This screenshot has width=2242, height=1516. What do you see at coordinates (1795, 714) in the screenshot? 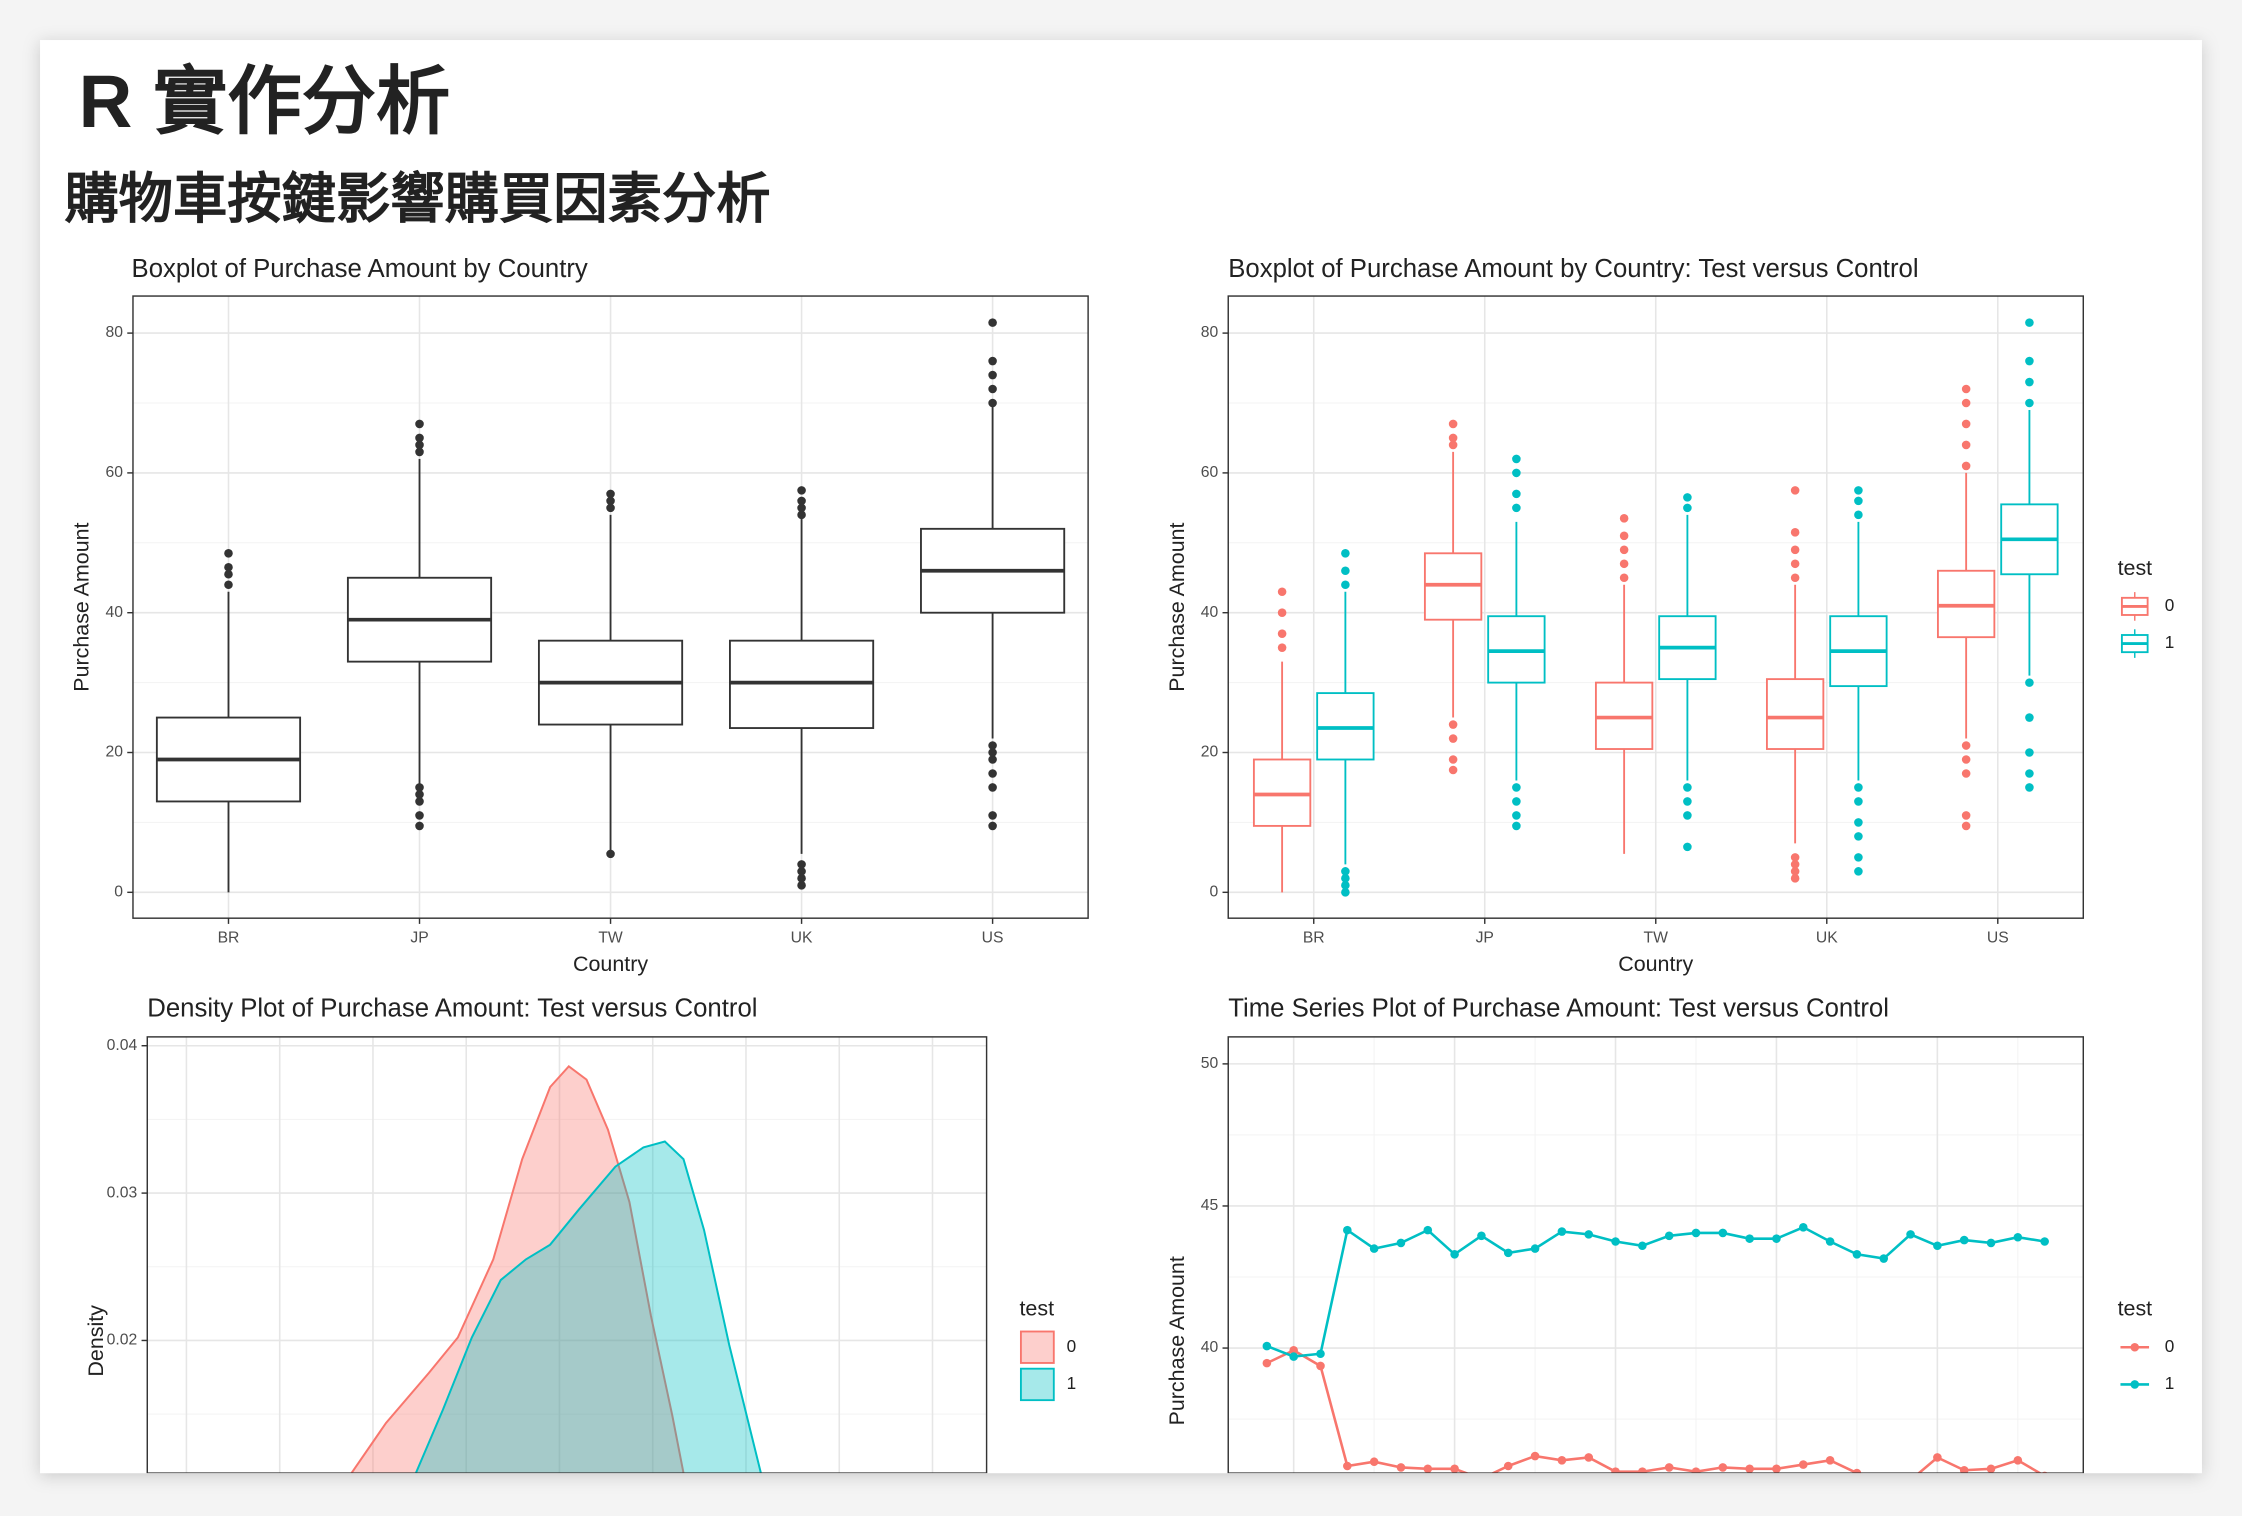
I see `box` at bounding box center [1795, 714].